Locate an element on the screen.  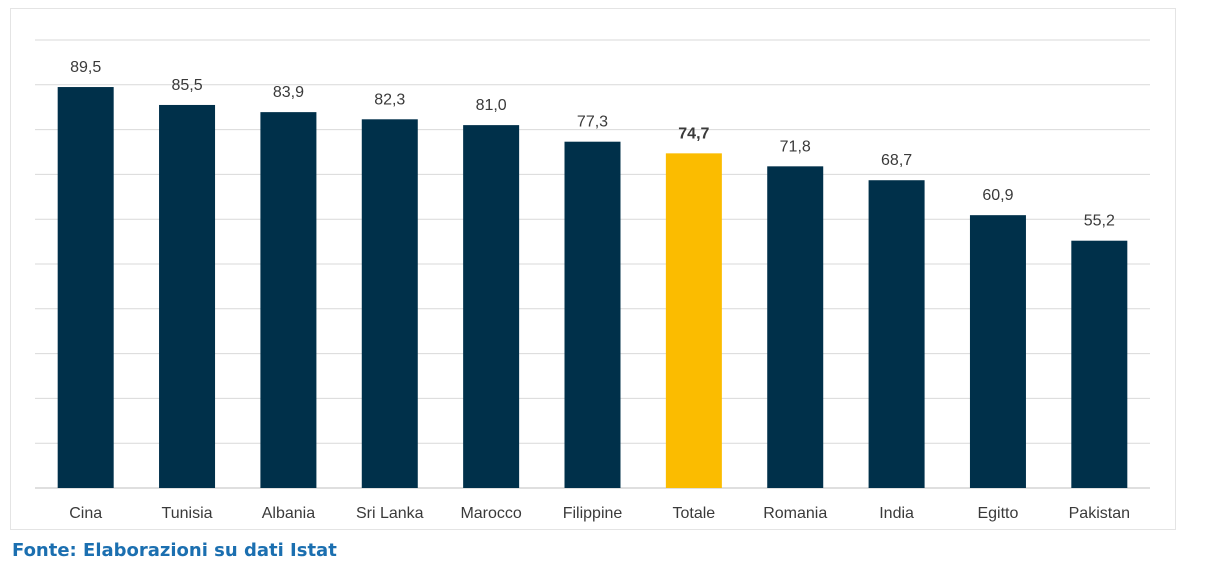
category-label: Totale is located at coordinates (694, 513).